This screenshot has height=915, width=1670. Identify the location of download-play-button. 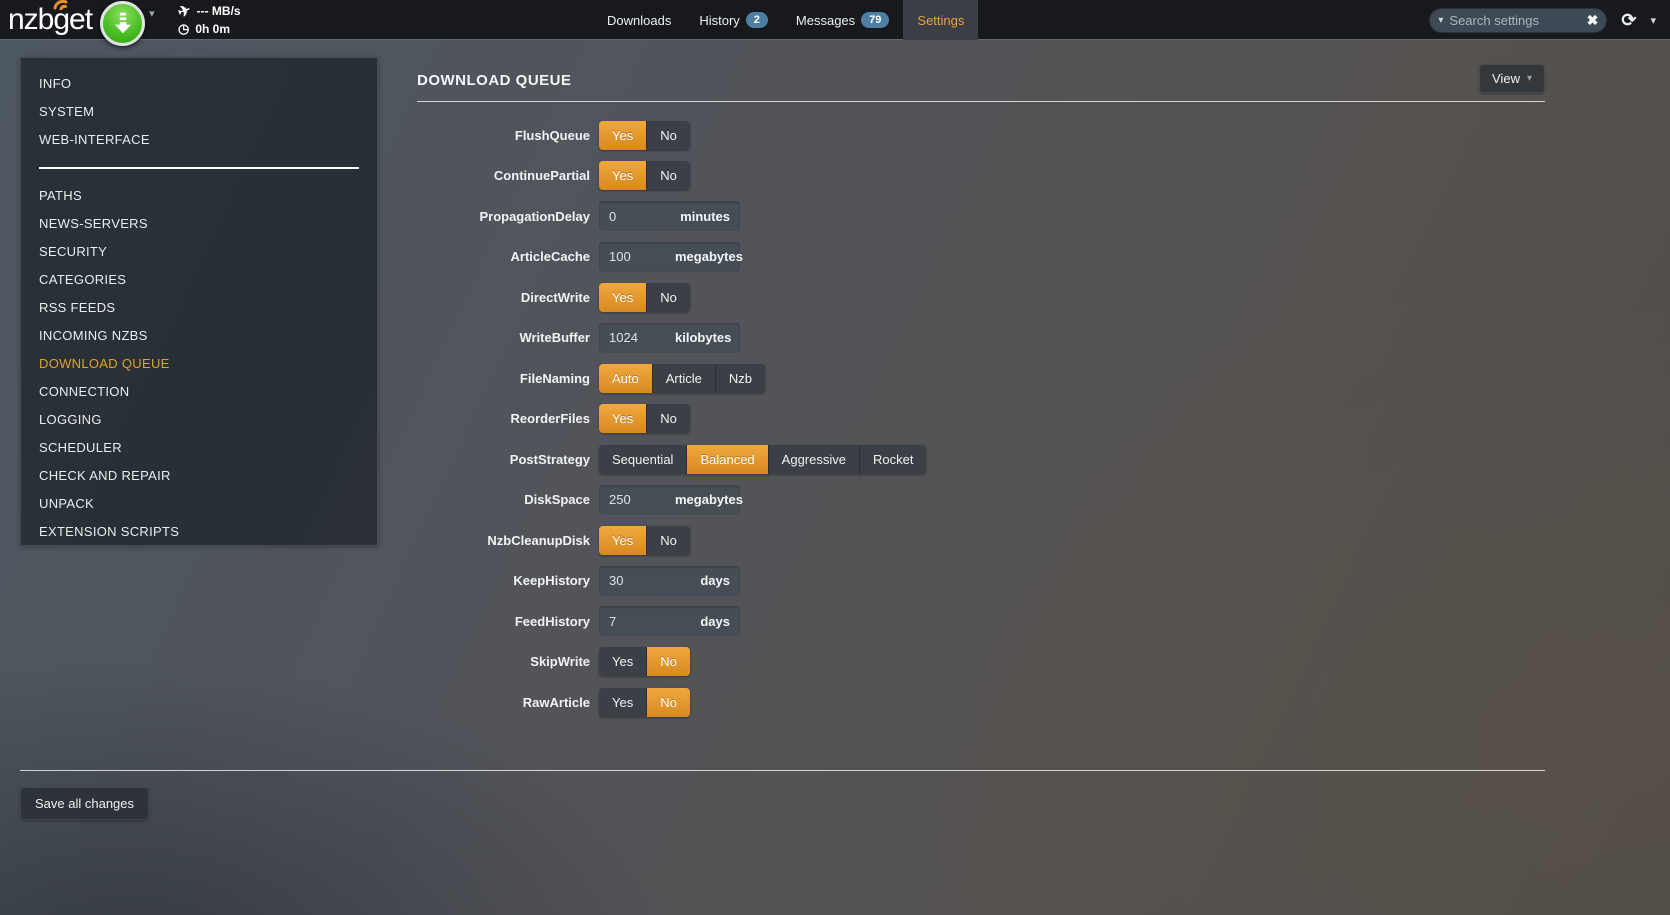
(123, 23).